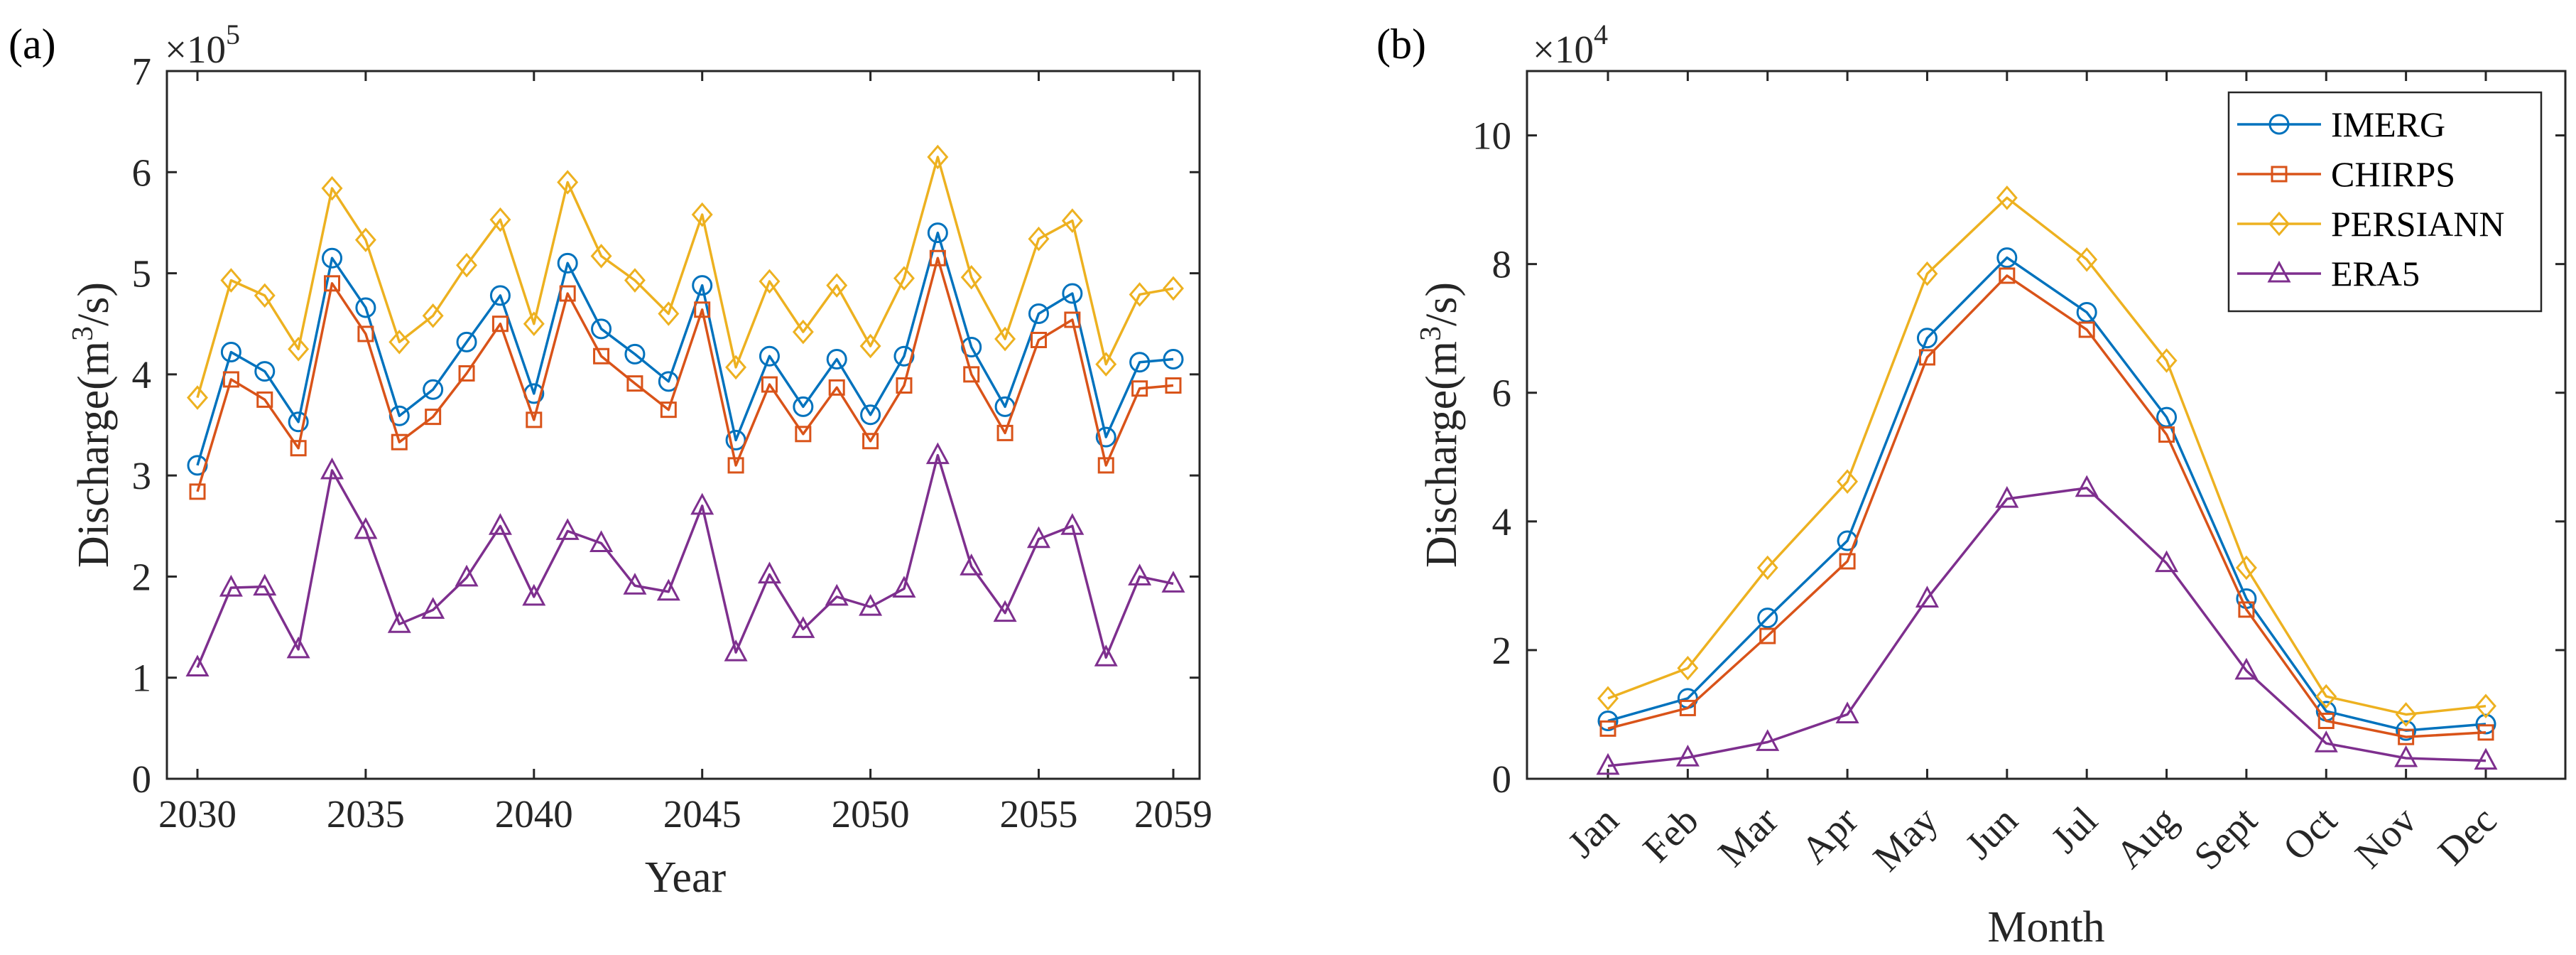  I want to click on legend-entries: IMERG CHIRPS PERSIANN ERA5, so click(2370, 198).